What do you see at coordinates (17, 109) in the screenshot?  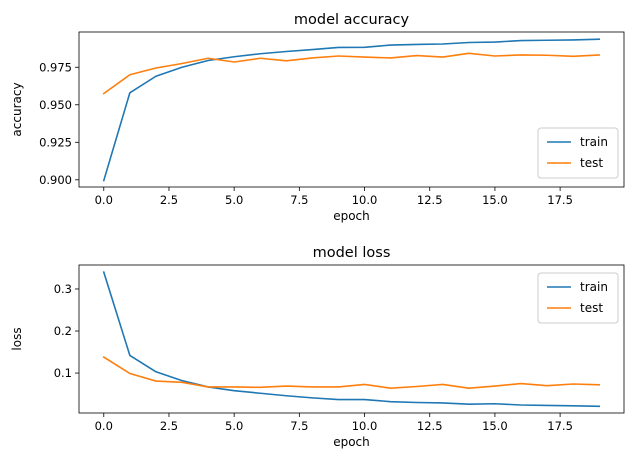 I see `y-axis-label: accuracy` at bounding box center [17, 109].